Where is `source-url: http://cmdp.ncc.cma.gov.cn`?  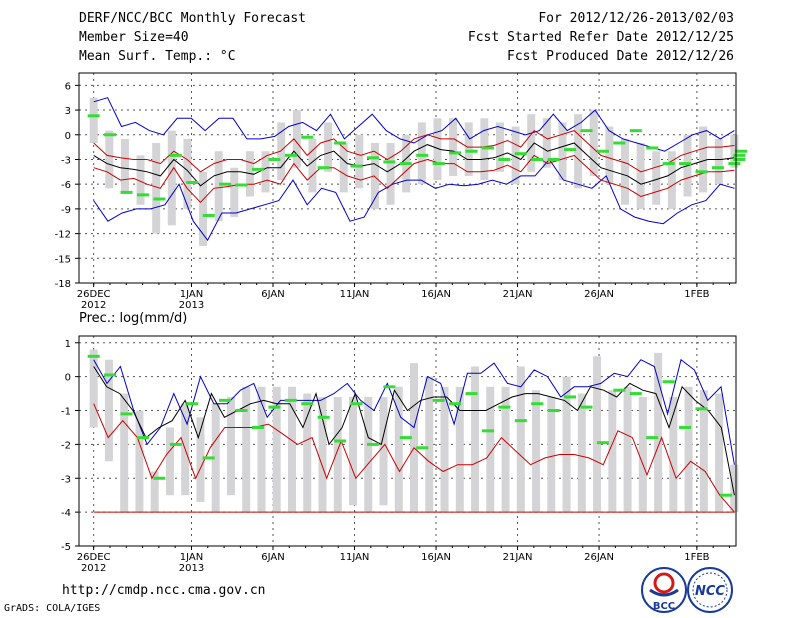 source-url: http://cmdp.ncc.cma.gov.cn is located at coordinates (164, 590).